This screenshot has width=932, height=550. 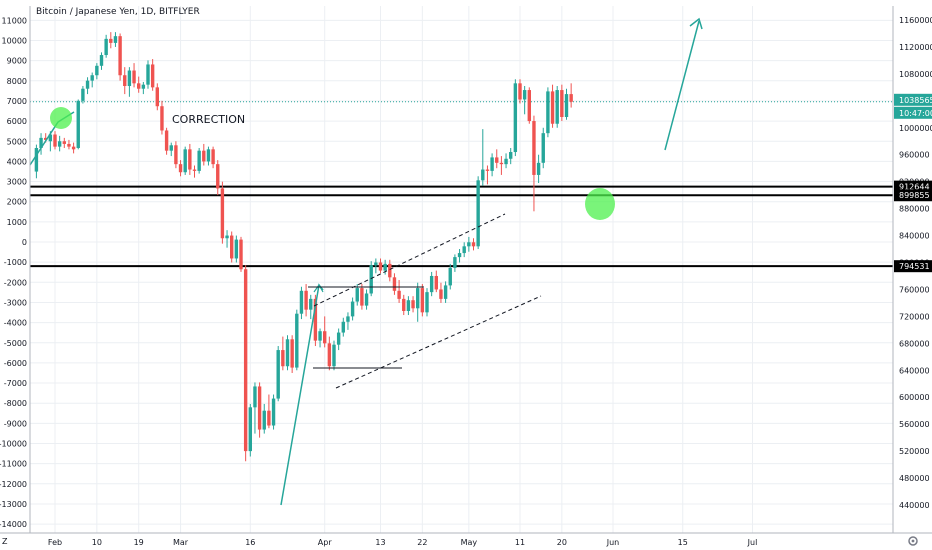 I want to click on current-price-tag, so click(x=913, y=99).